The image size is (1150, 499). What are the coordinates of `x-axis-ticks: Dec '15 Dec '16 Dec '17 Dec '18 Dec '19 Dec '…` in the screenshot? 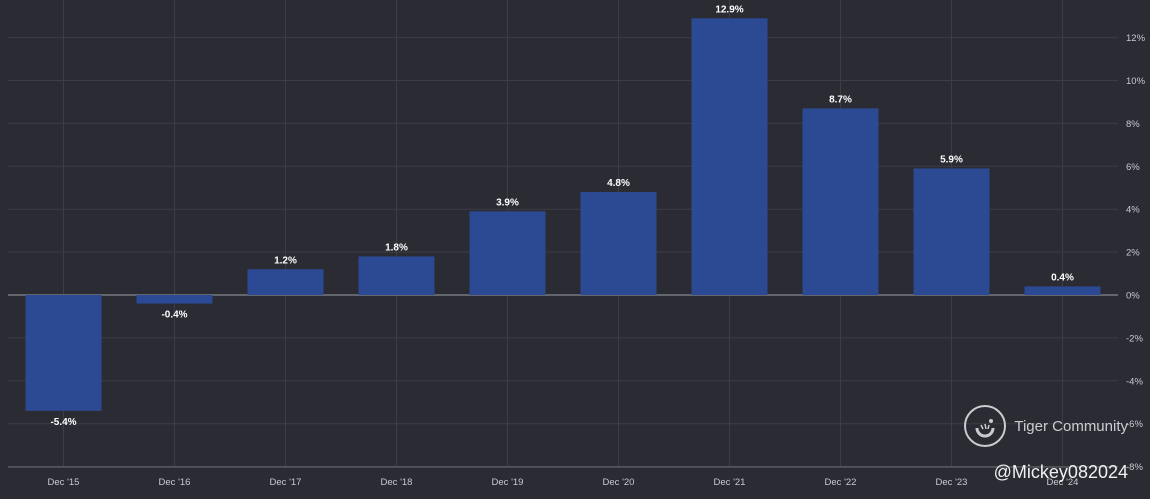 It's located at (563, 482).